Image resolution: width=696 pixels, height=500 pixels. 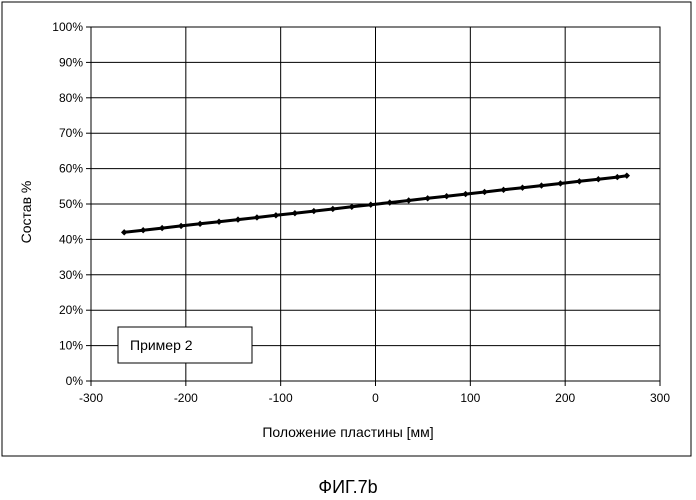 I want to click on y-tick-label: 0%, so click(x=75, y=381).